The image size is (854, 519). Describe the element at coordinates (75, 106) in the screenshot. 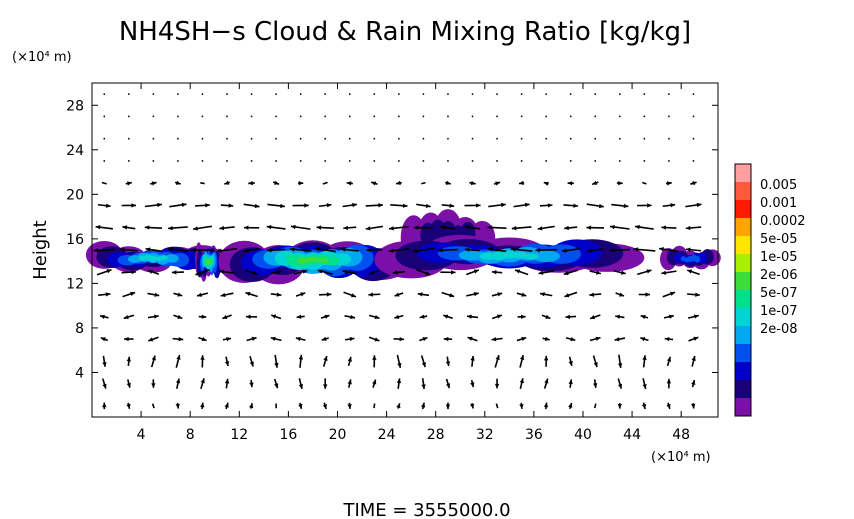

I see `y-tick-label: 28` at that location.